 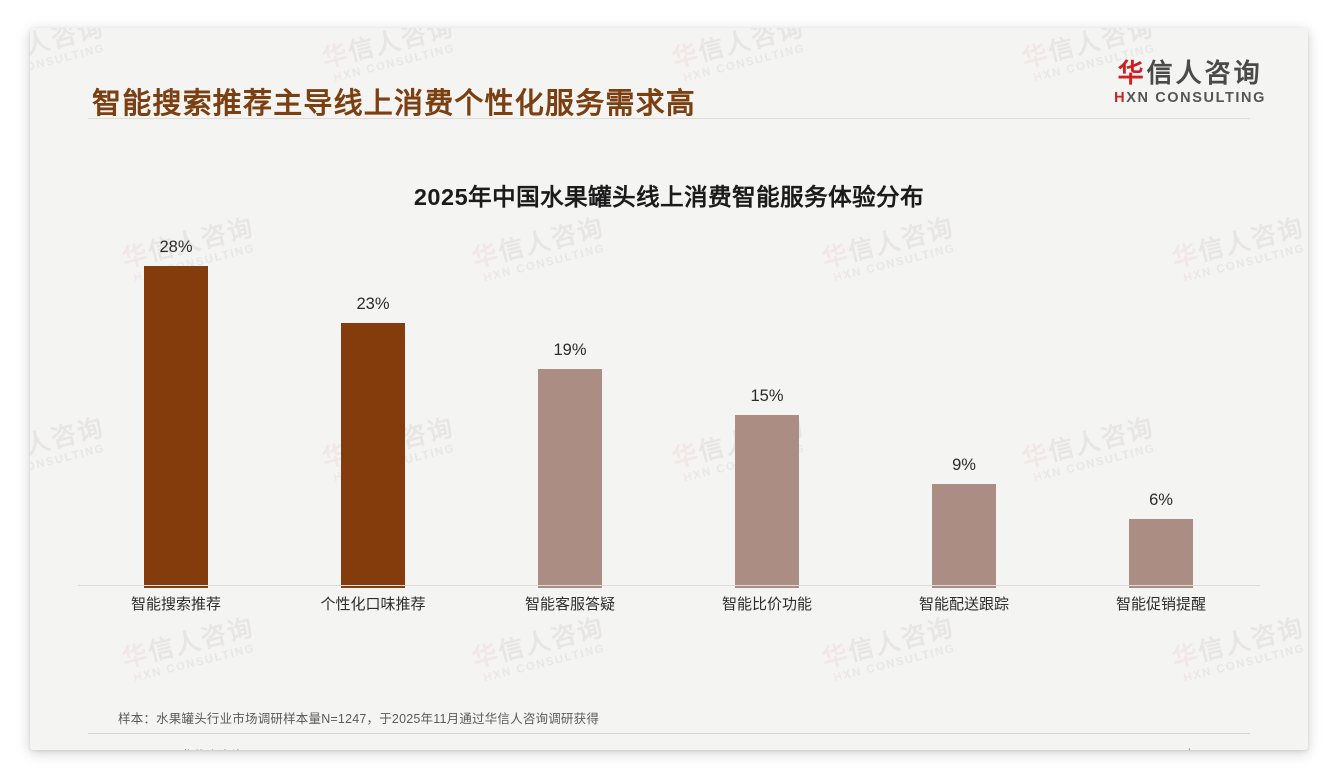 What do you see at coordinates (669, 74) in the screenshot?
I see `slide-header: 智能搜索推荐主导线上消费个性化服务需求高` at bounding box center [669, 74].